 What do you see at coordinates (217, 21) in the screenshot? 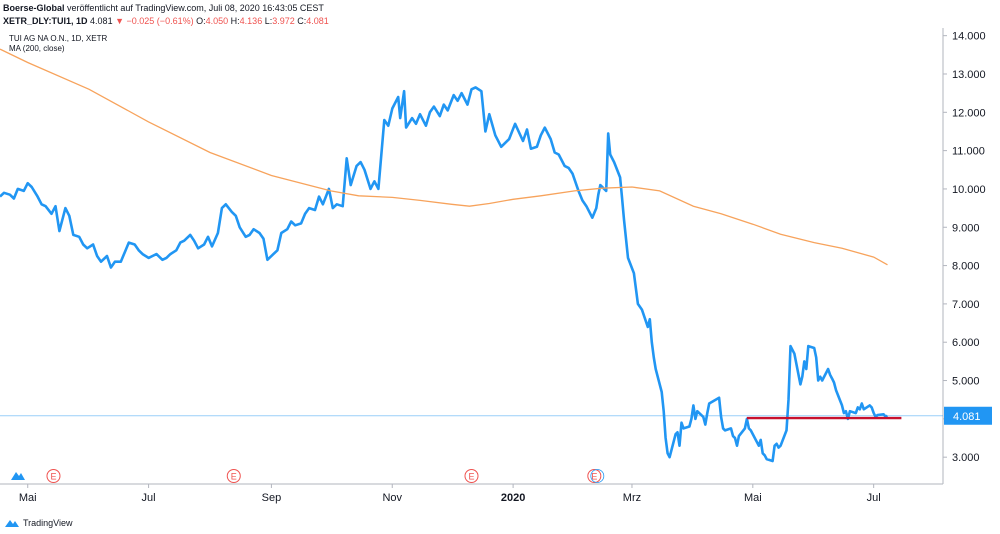
I see `open-value: 4.050` at bounding box center [217, 21].